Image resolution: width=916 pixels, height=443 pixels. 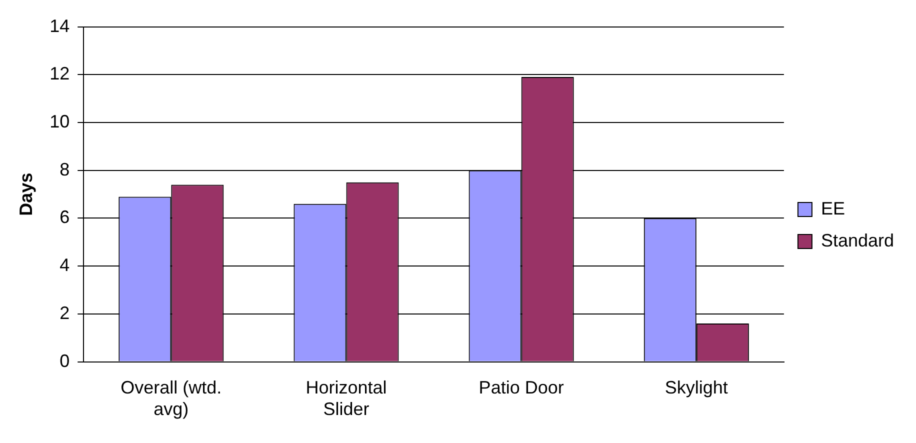 What do you see at coordinates (696, 388) in the screenshot?
I see `x-tick-label: Skylight` at bounding box center [696, 388].